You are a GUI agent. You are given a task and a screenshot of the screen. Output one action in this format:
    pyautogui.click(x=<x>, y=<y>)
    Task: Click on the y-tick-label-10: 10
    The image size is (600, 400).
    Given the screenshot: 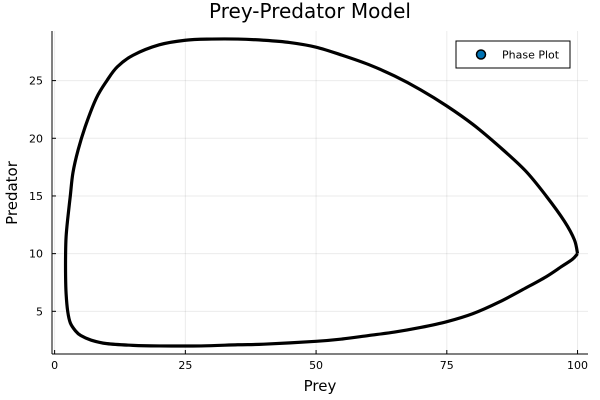 What is the action you would take?
    pyautogui.click(x=36, y=254)
    